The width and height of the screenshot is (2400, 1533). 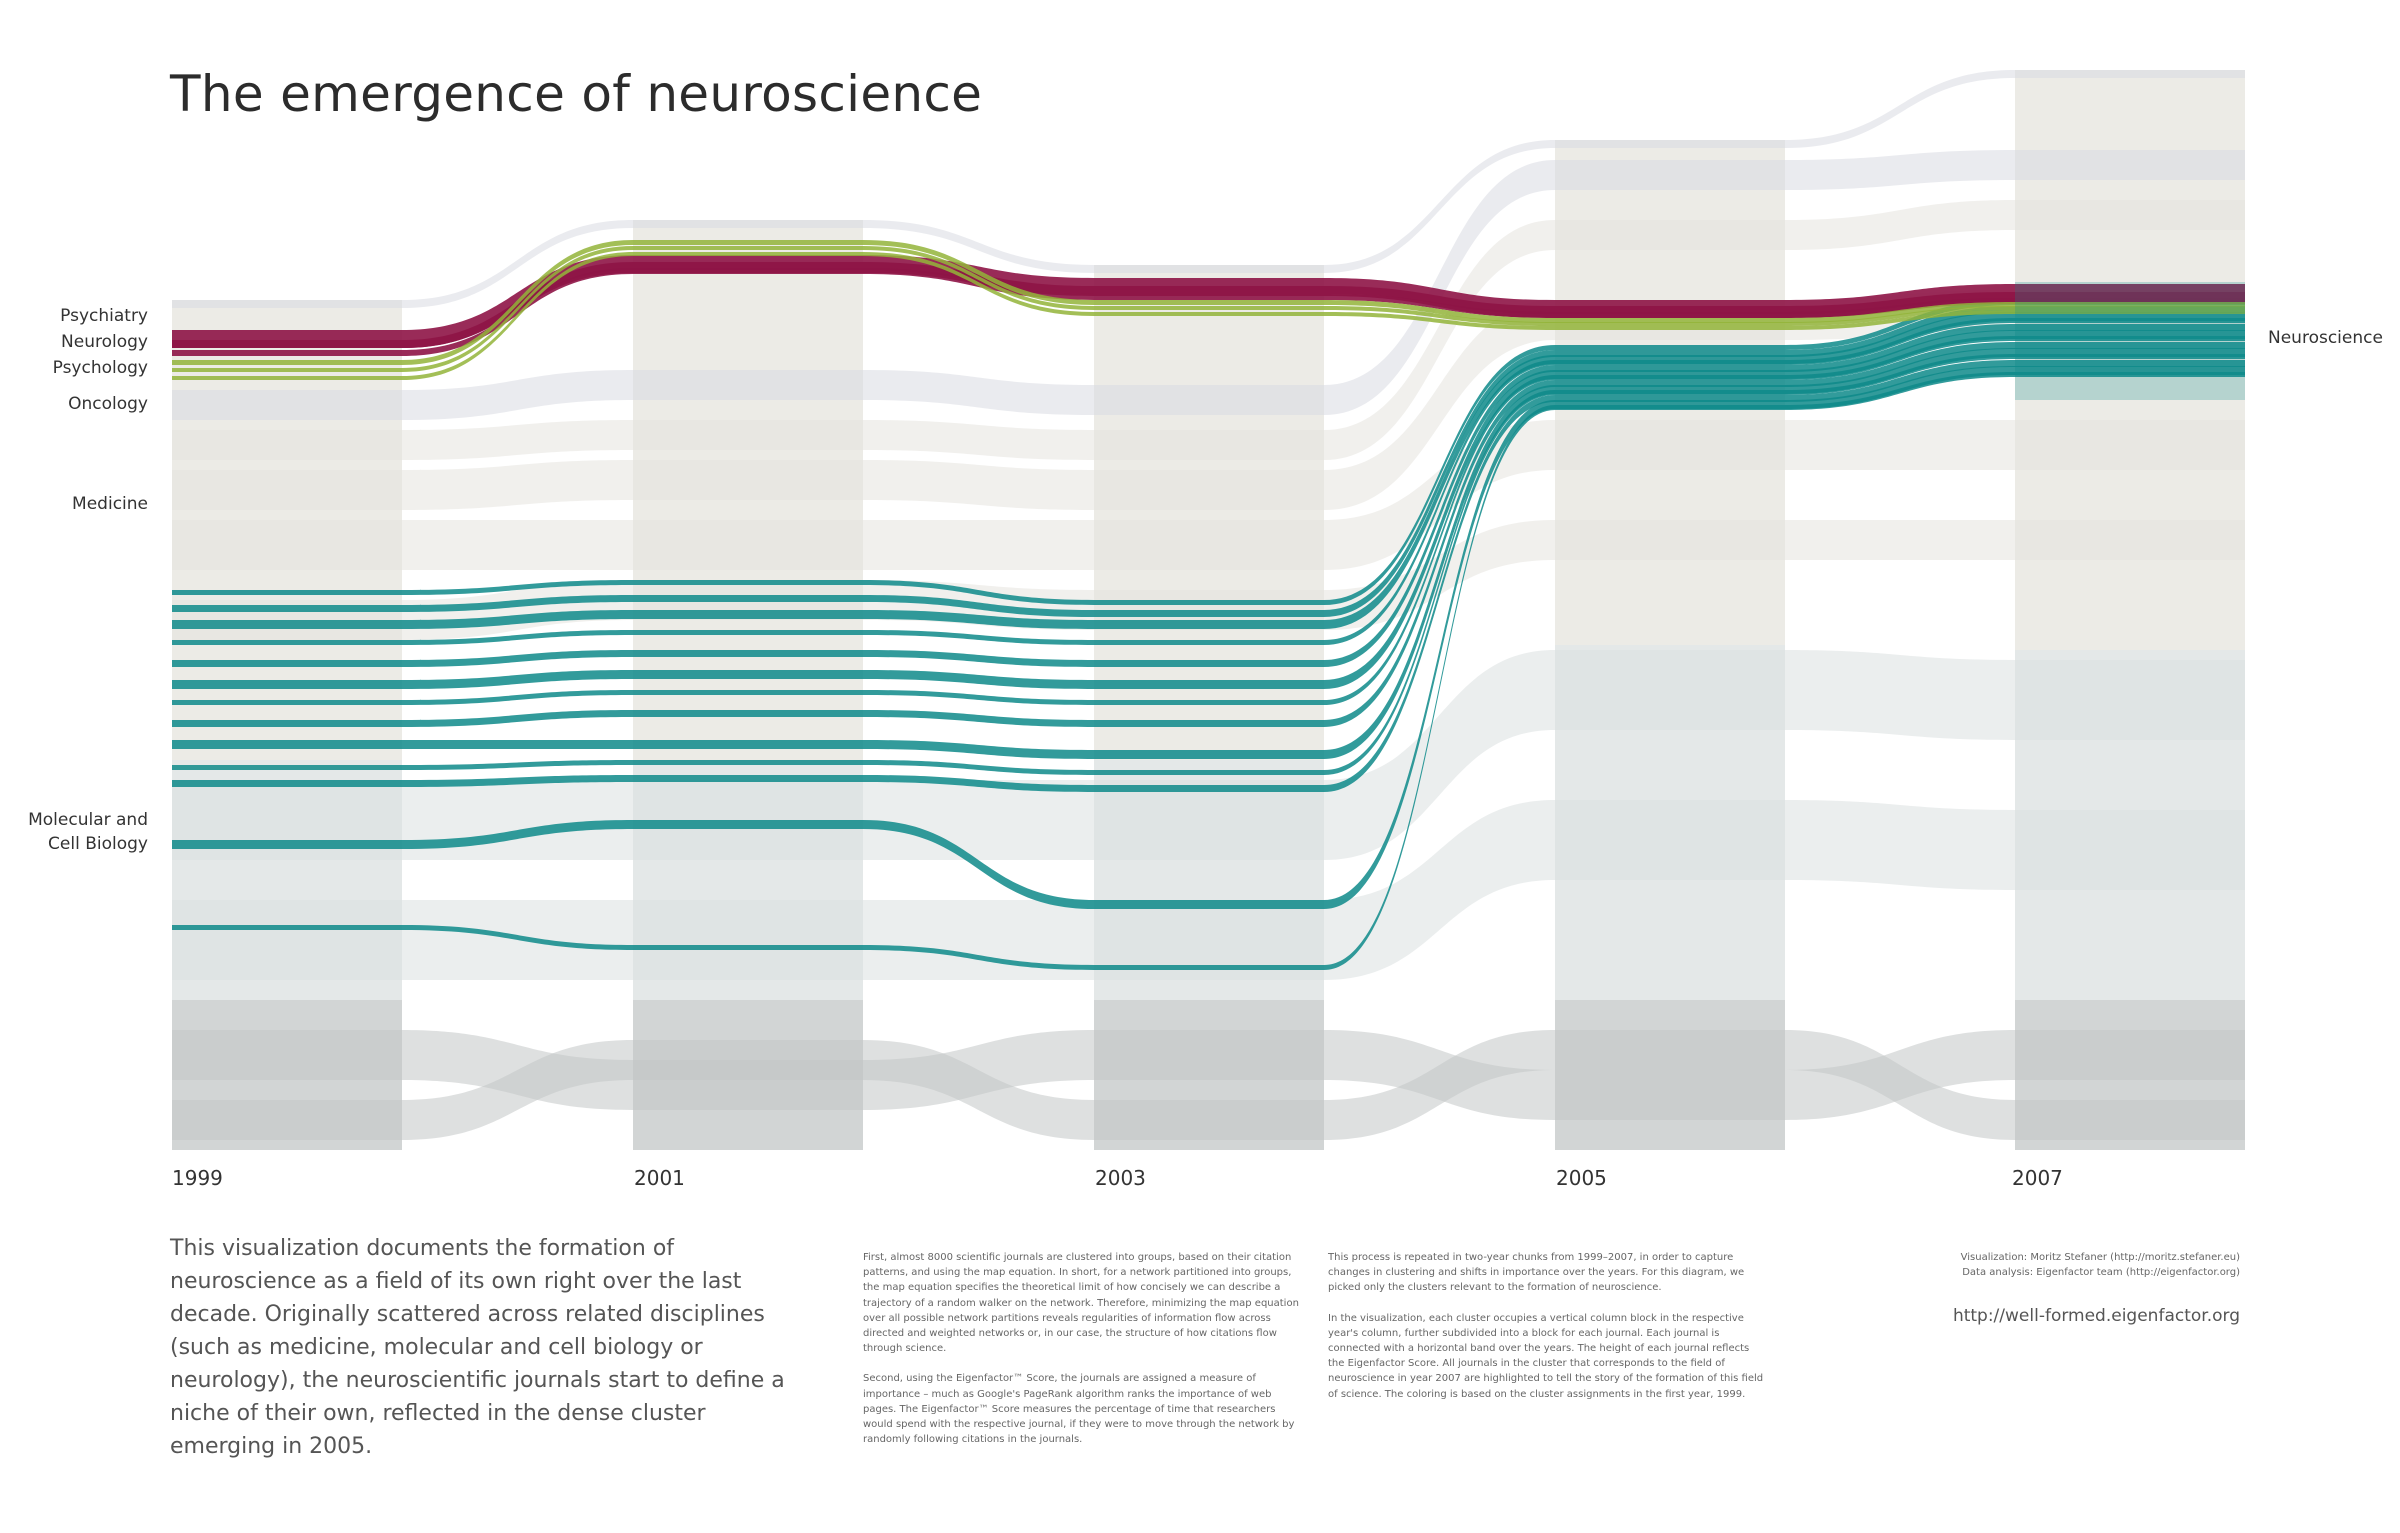 I want to click on cluster-block, so click(x=1209, y=512).